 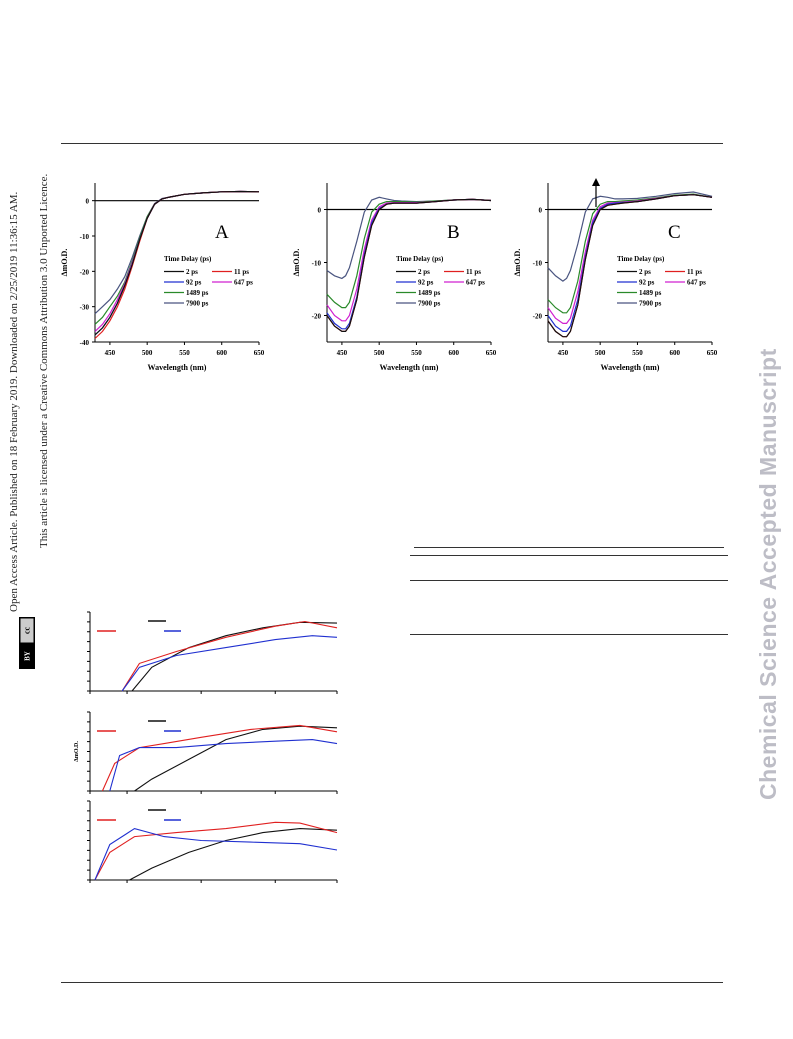 I want to click on table-rule-top, so click(x=569, y=547).